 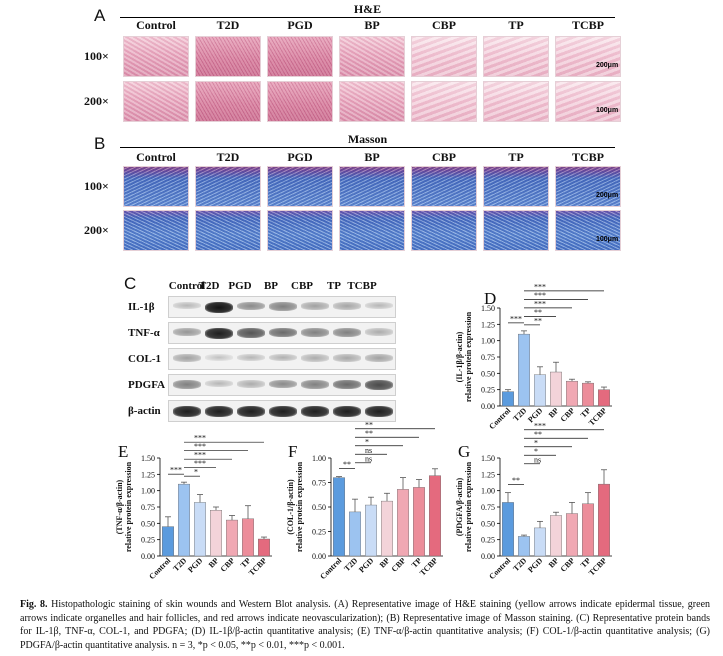 I want to click on chart-f-bar-tp, so click(x=419, y=522).